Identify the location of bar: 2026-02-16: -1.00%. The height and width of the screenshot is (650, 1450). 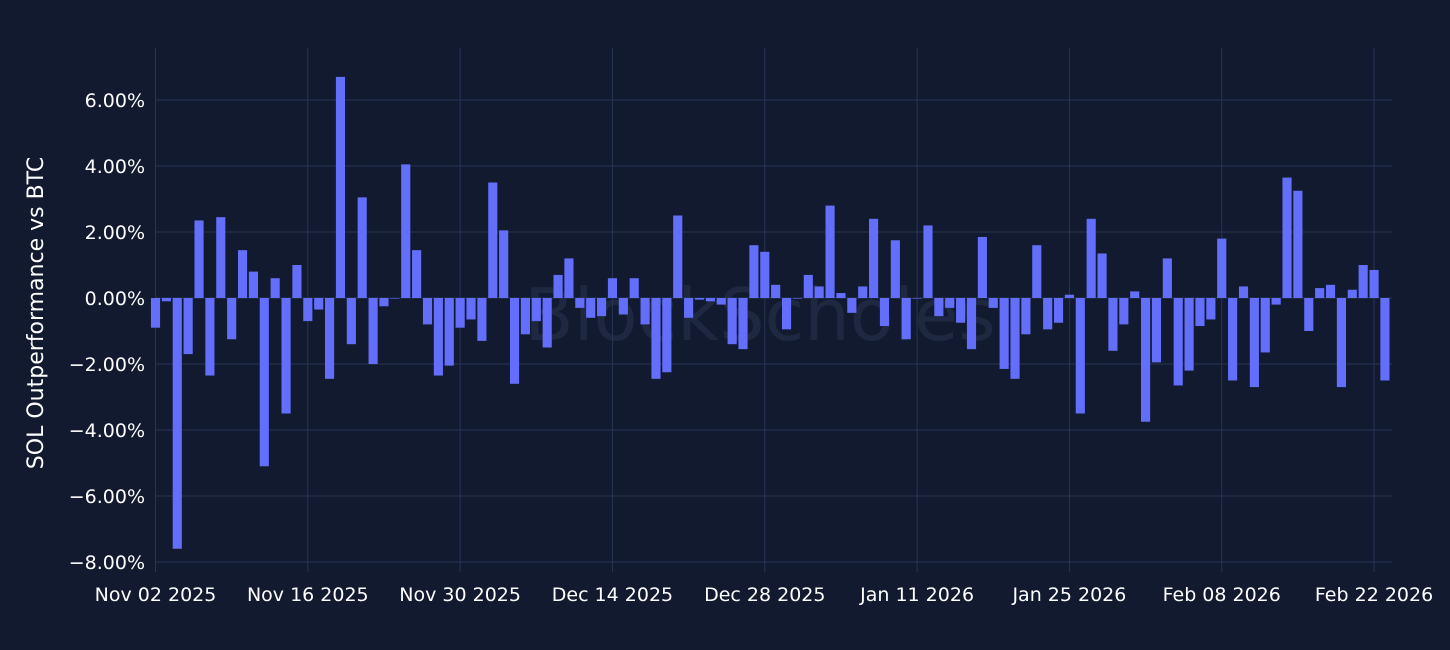
(1309, 314).